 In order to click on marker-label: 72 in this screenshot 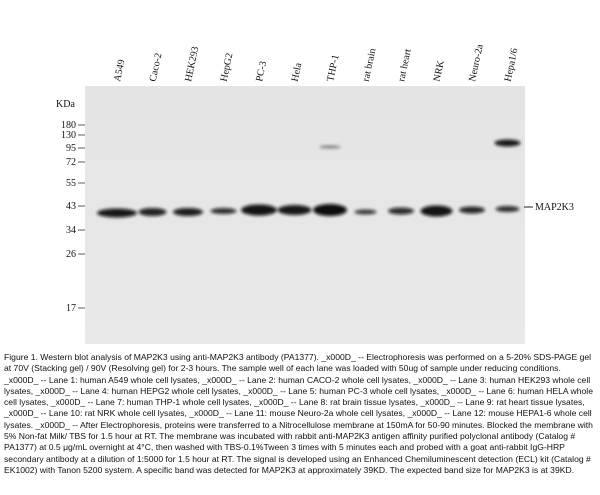, I will do `click(71, 162)`.